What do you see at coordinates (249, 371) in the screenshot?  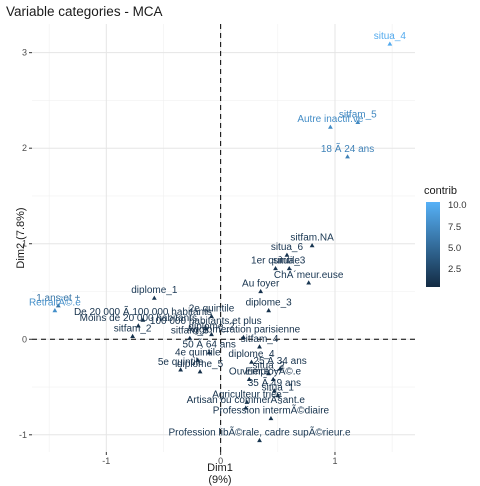 I see `point-label: Ouvrier.e` at bounding box center [249, 371].